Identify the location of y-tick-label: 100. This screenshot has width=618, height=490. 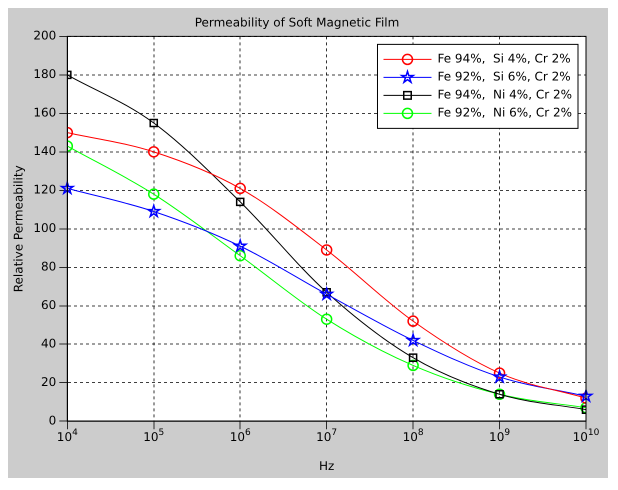
(44, 227).